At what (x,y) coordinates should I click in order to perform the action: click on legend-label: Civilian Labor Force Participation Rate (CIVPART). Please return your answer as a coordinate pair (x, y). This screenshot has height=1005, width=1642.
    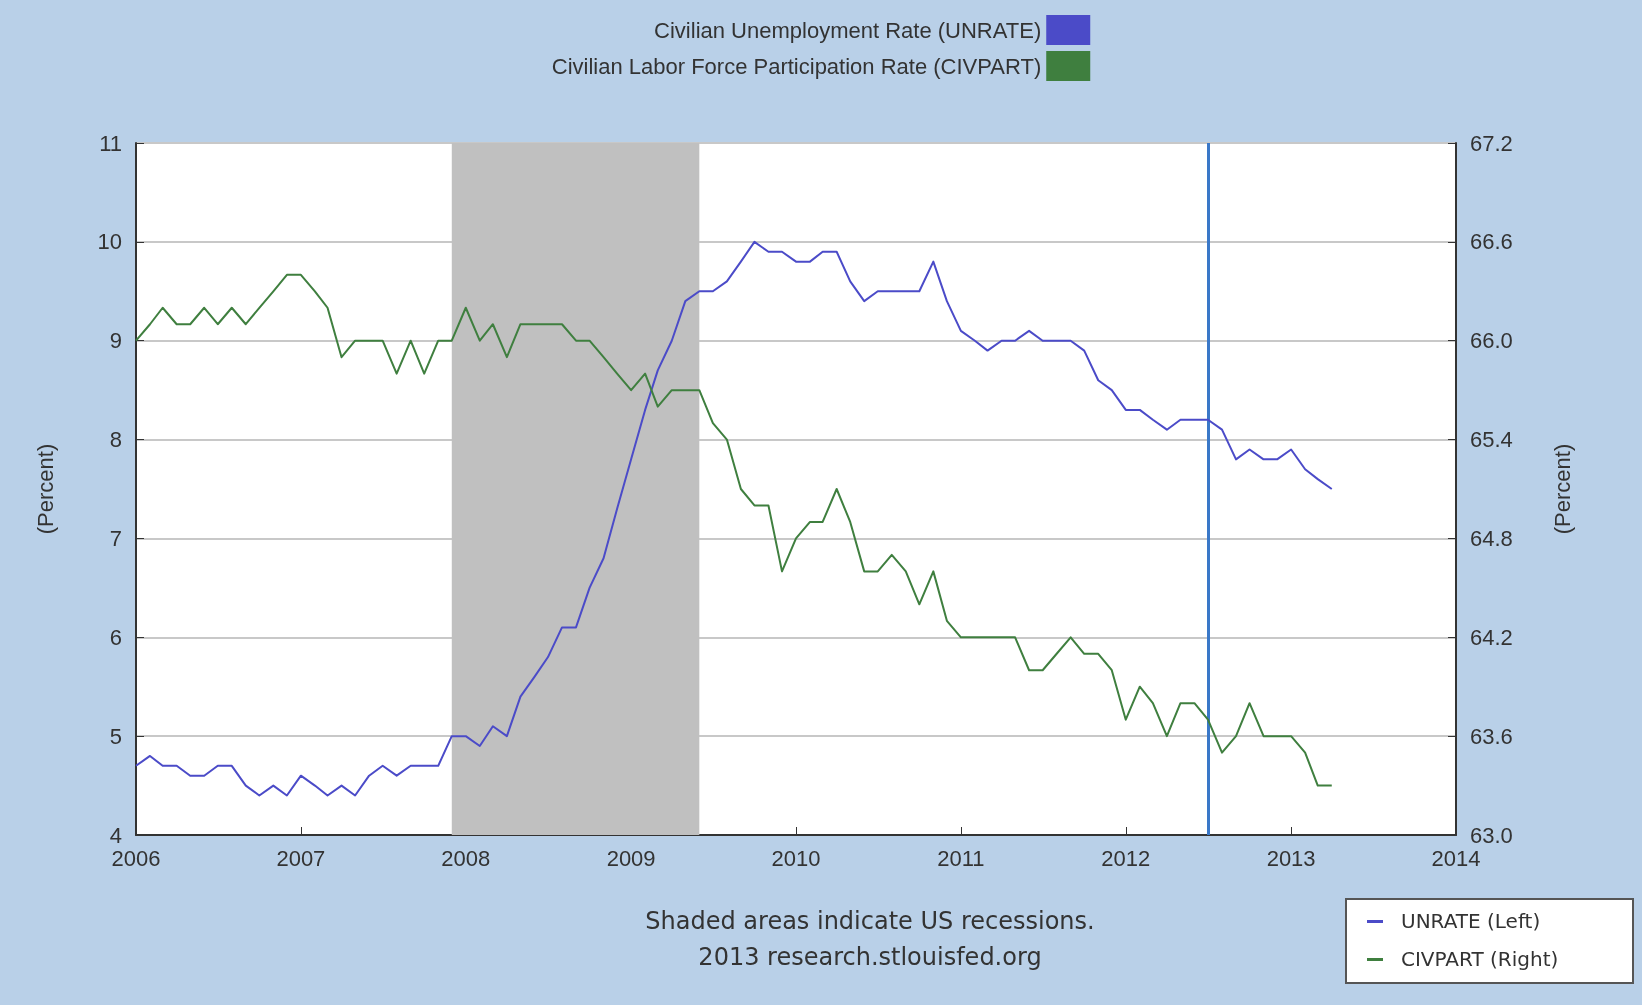
    Looking at the image, I should click on (796, 66).